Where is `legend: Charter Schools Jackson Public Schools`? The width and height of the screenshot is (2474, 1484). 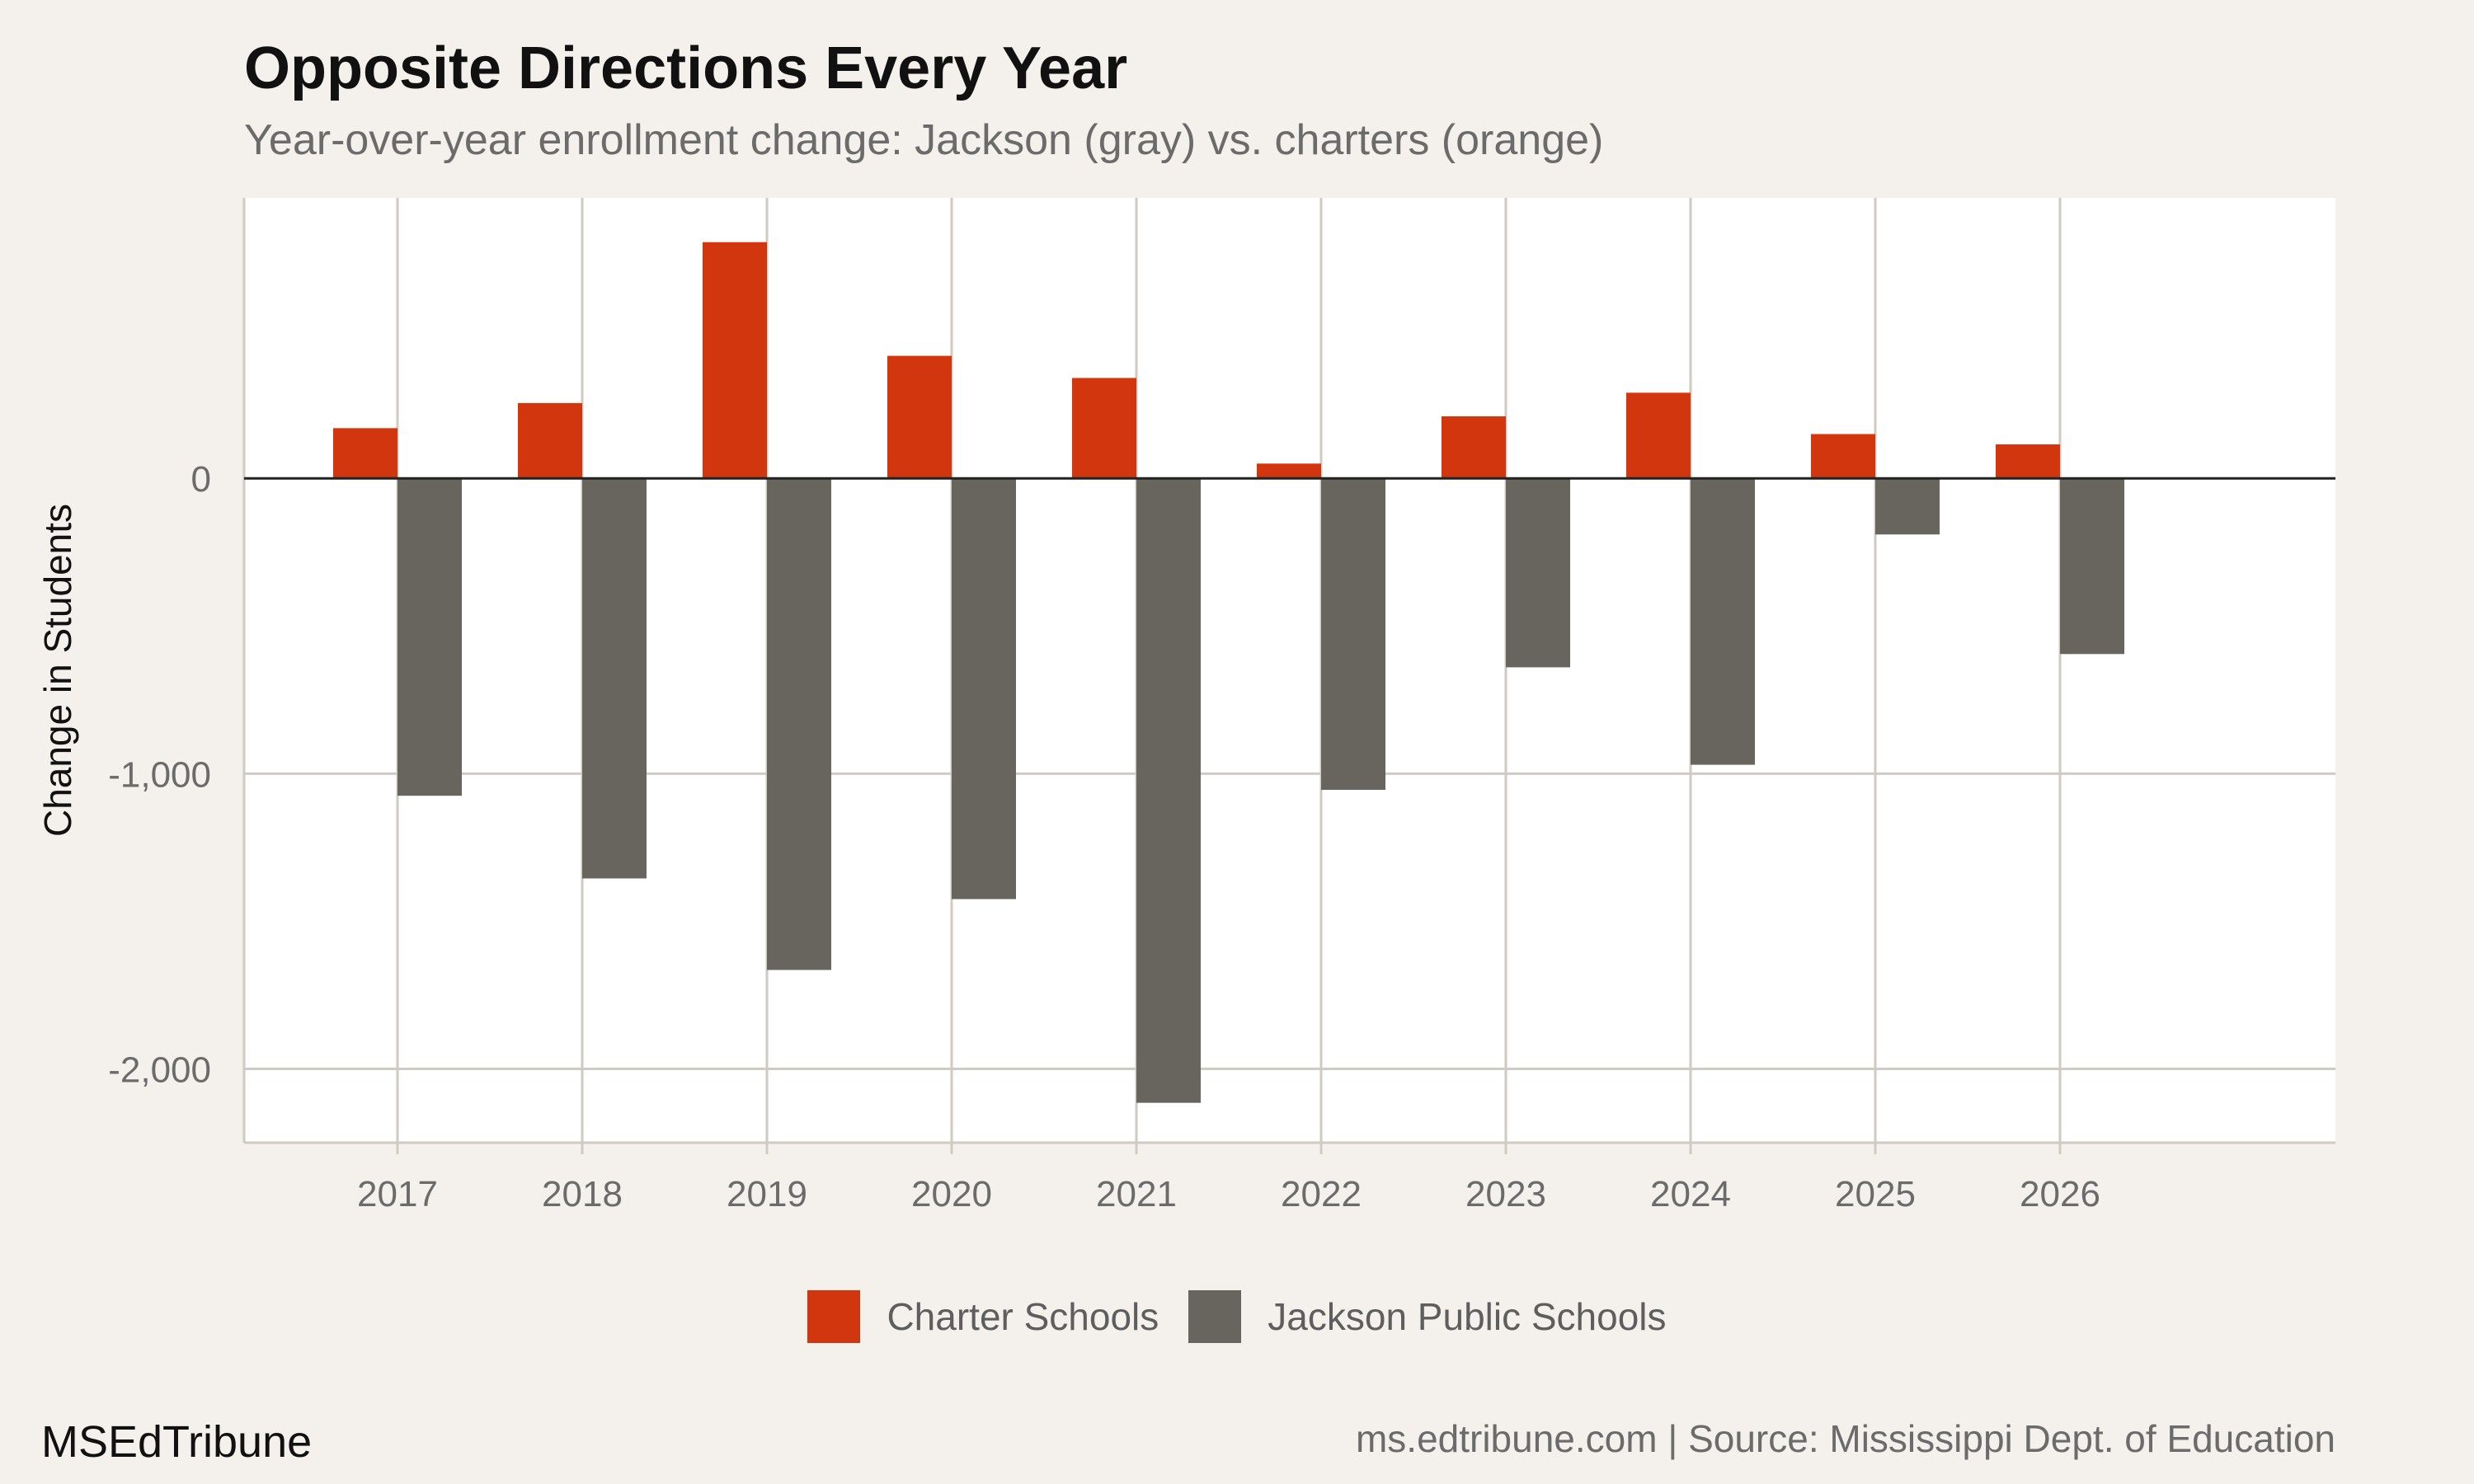
legend: Charter Schools Jackson Public Schools is located at coordinates (1237, 1316).